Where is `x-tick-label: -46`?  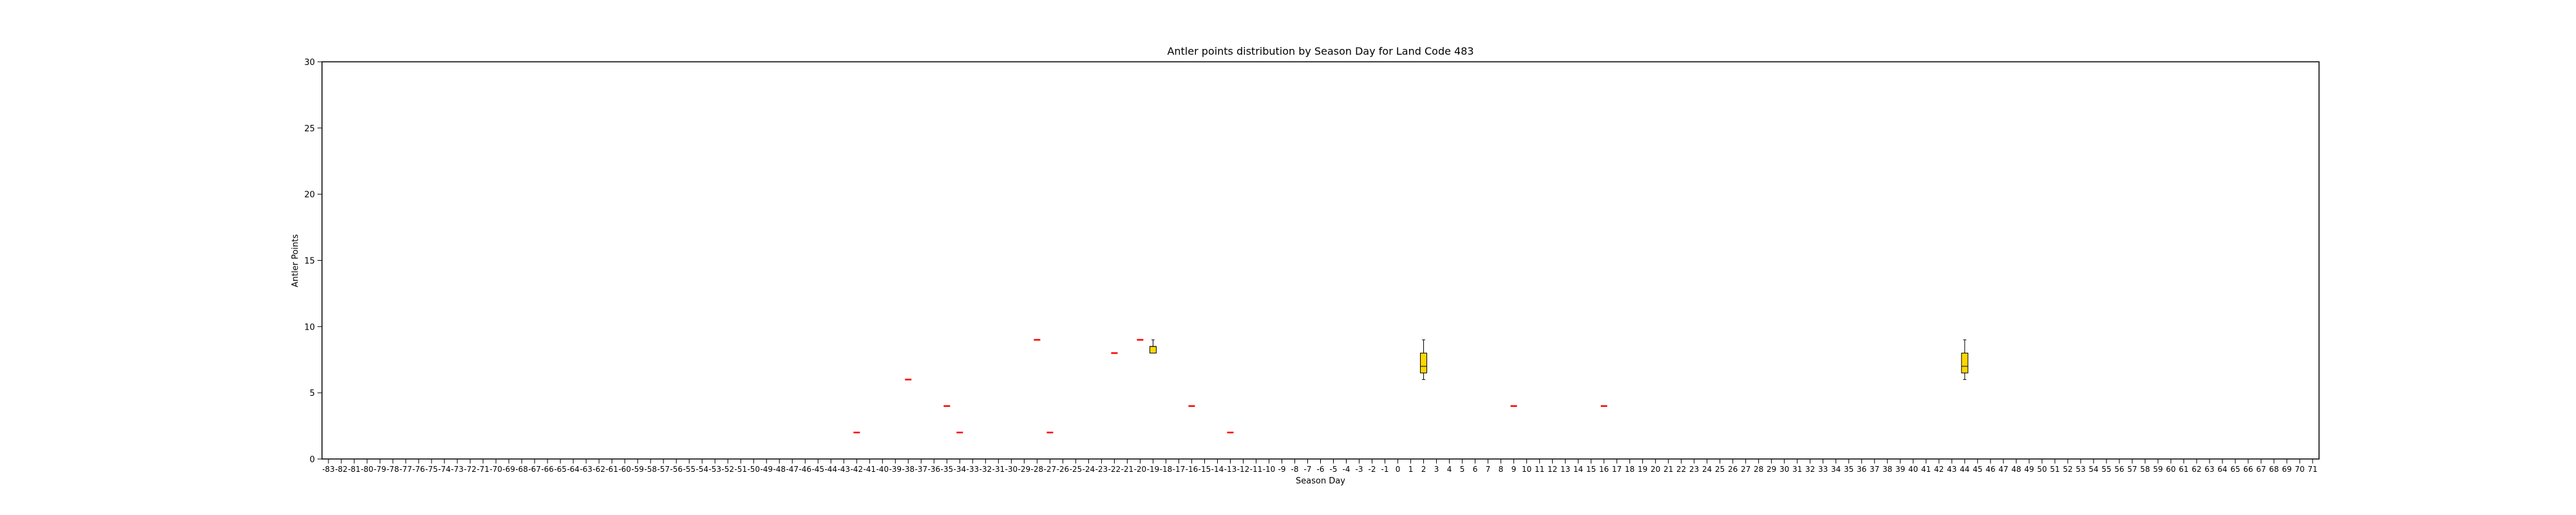 x-tick-label: -46 is located at coordinates (805, 470).